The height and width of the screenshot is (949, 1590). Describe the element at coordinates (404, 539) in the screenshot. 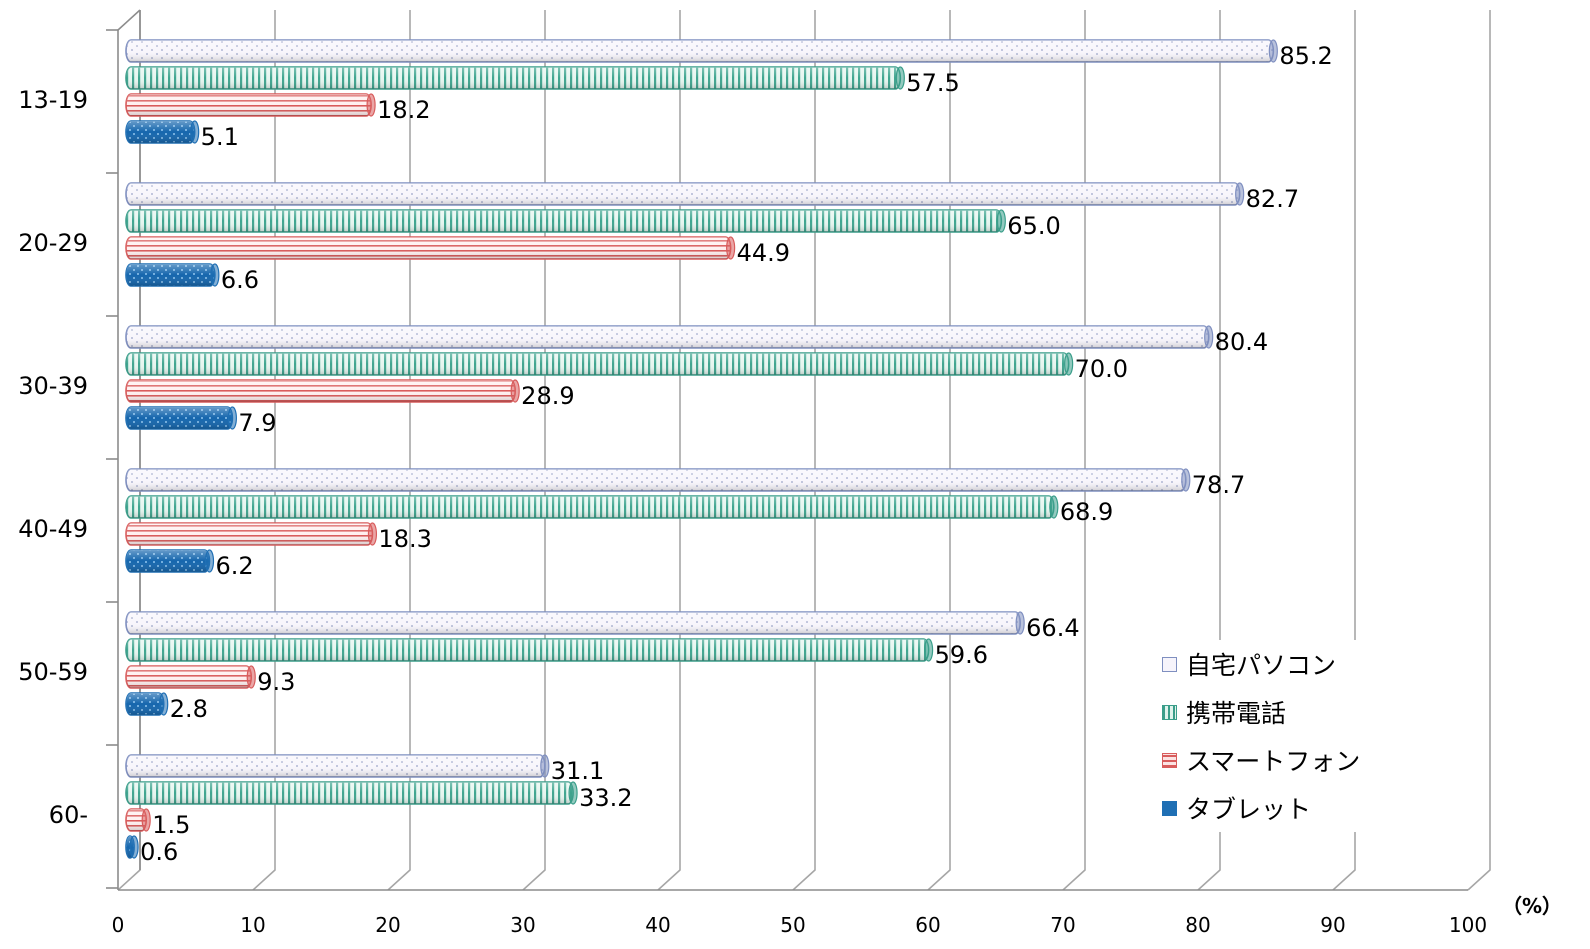

I see `value-label: 18.3` at that location.